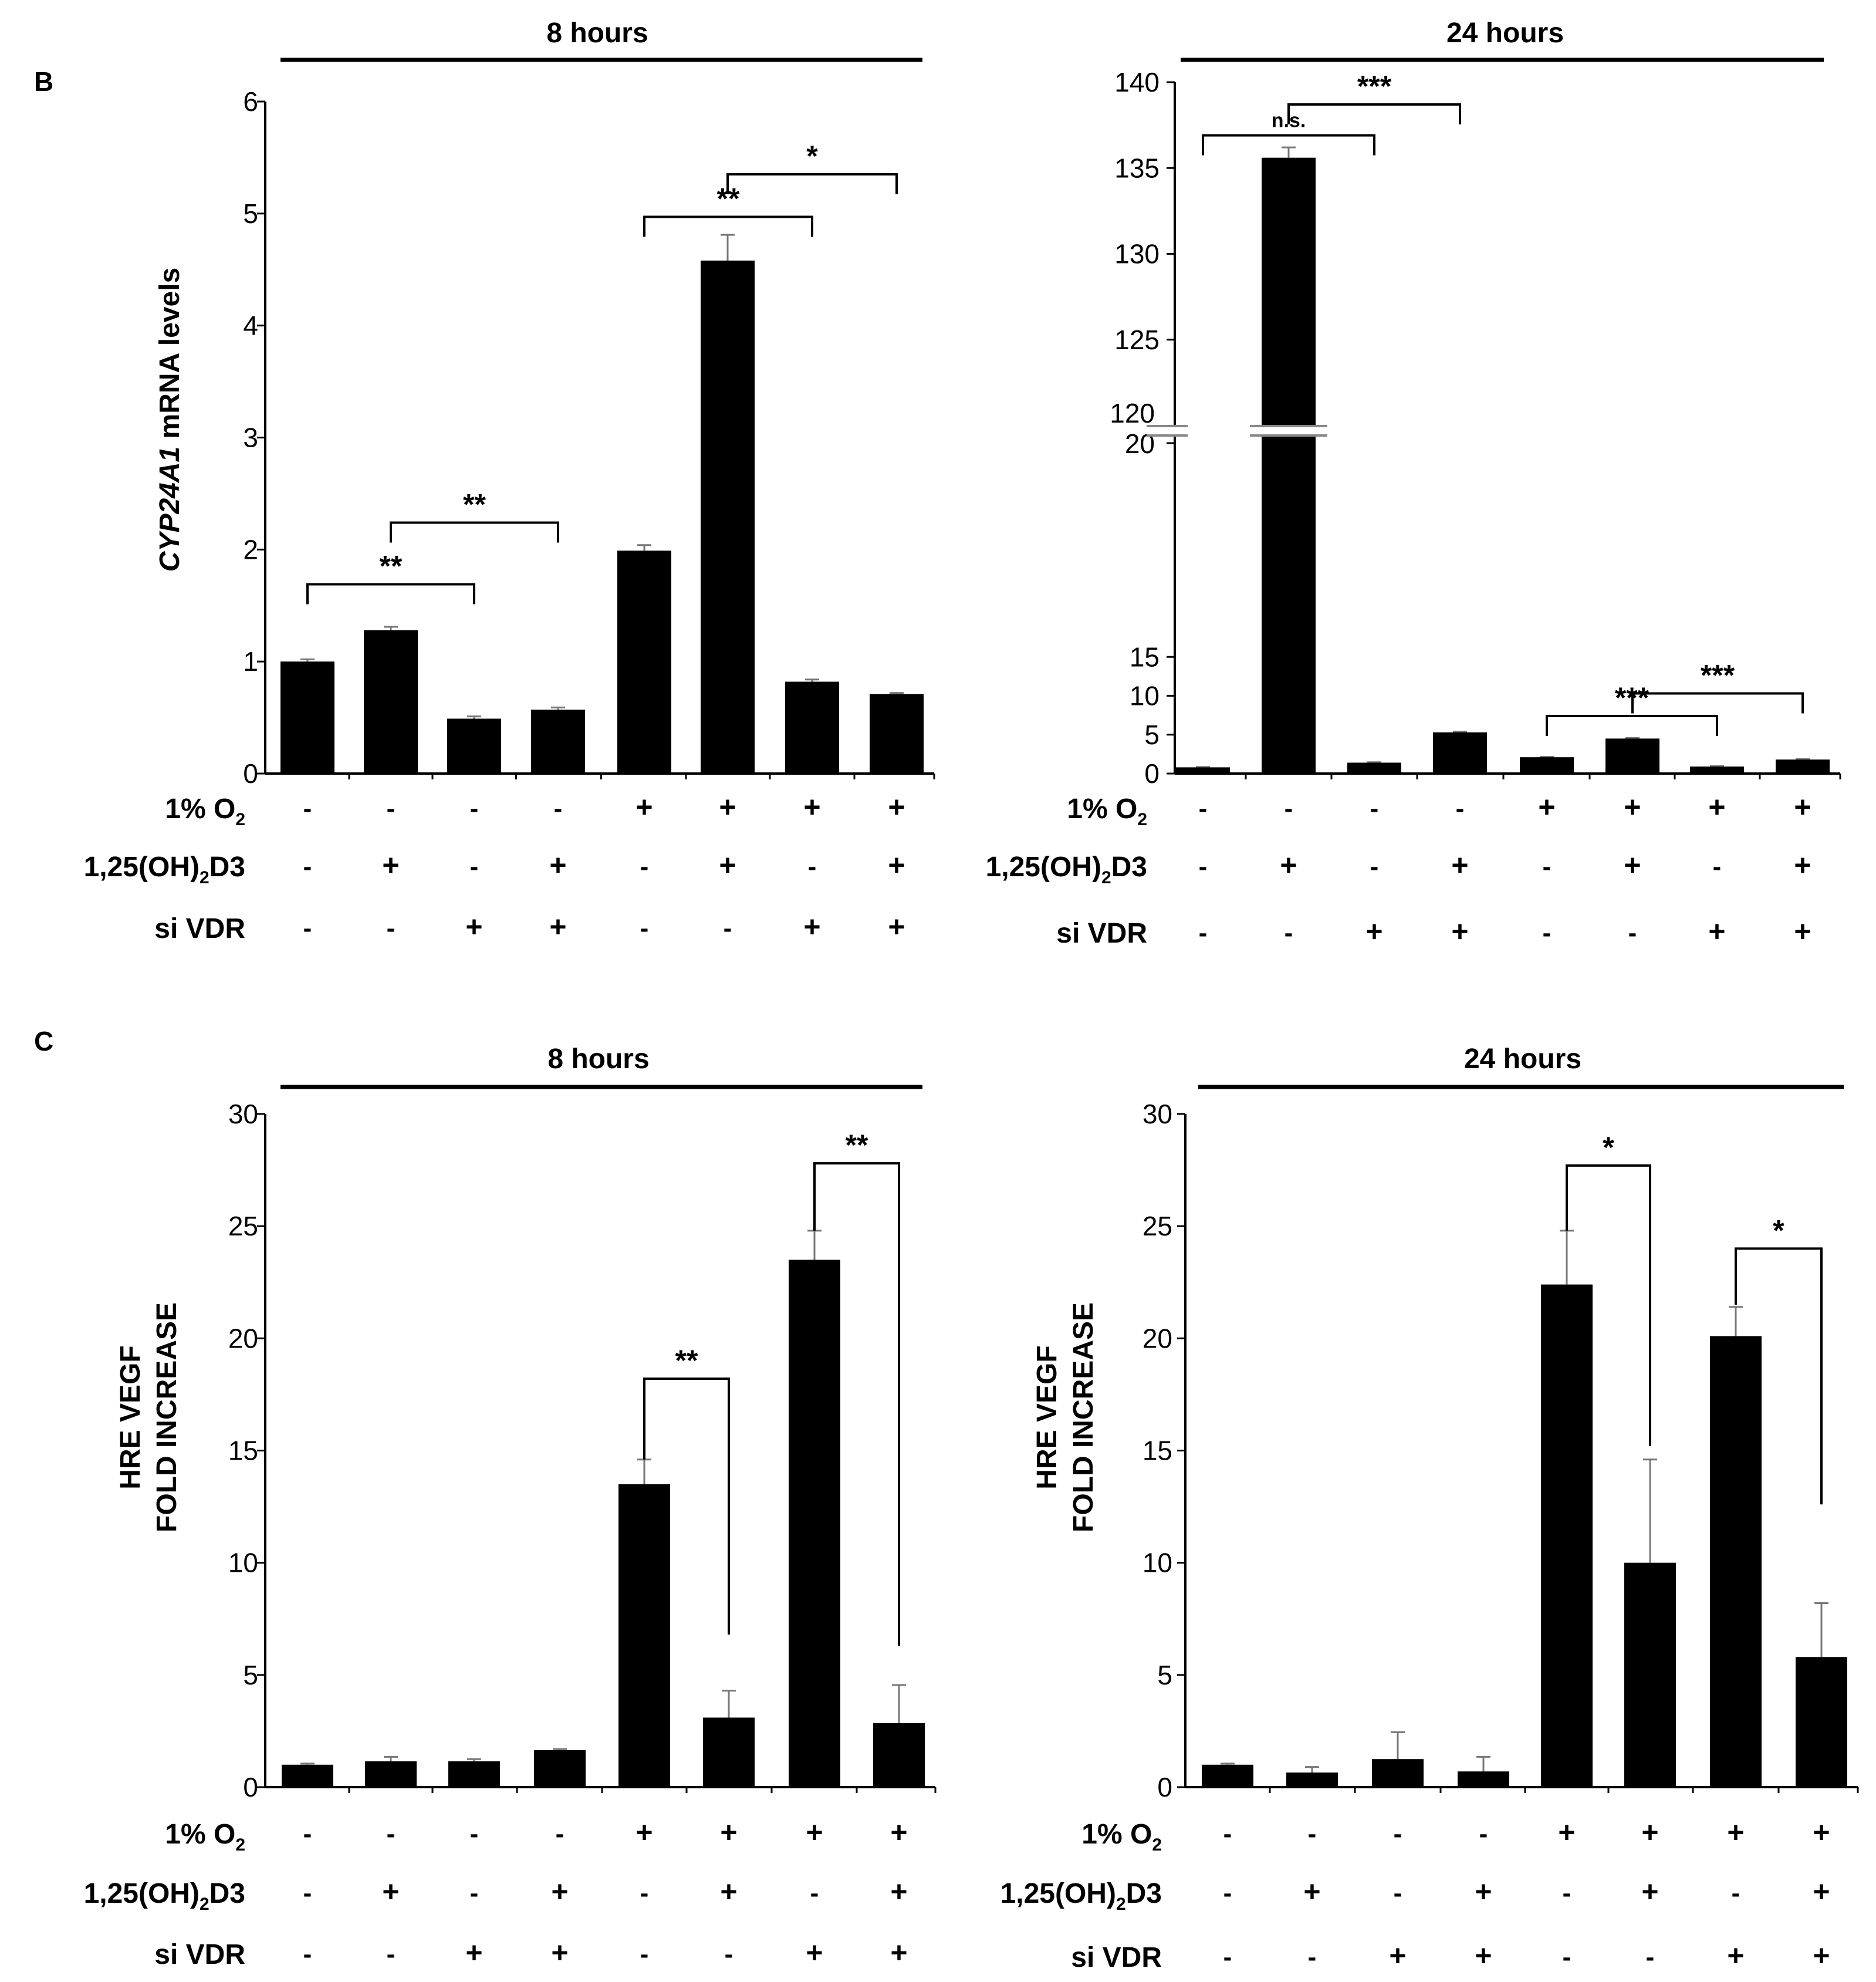  Describe the element at coordinates (729, 1891) in the screenshot. I see `condition-c1-r2-6: +` at that location.